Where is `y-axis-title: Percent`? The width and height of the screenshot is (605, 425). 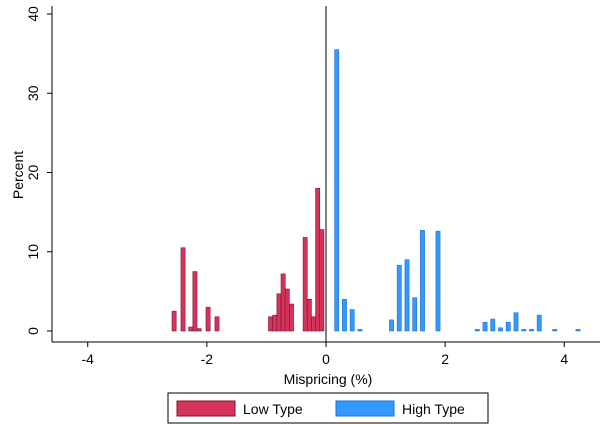
y-axis-title: Percent is located at coordinates (18, 175).